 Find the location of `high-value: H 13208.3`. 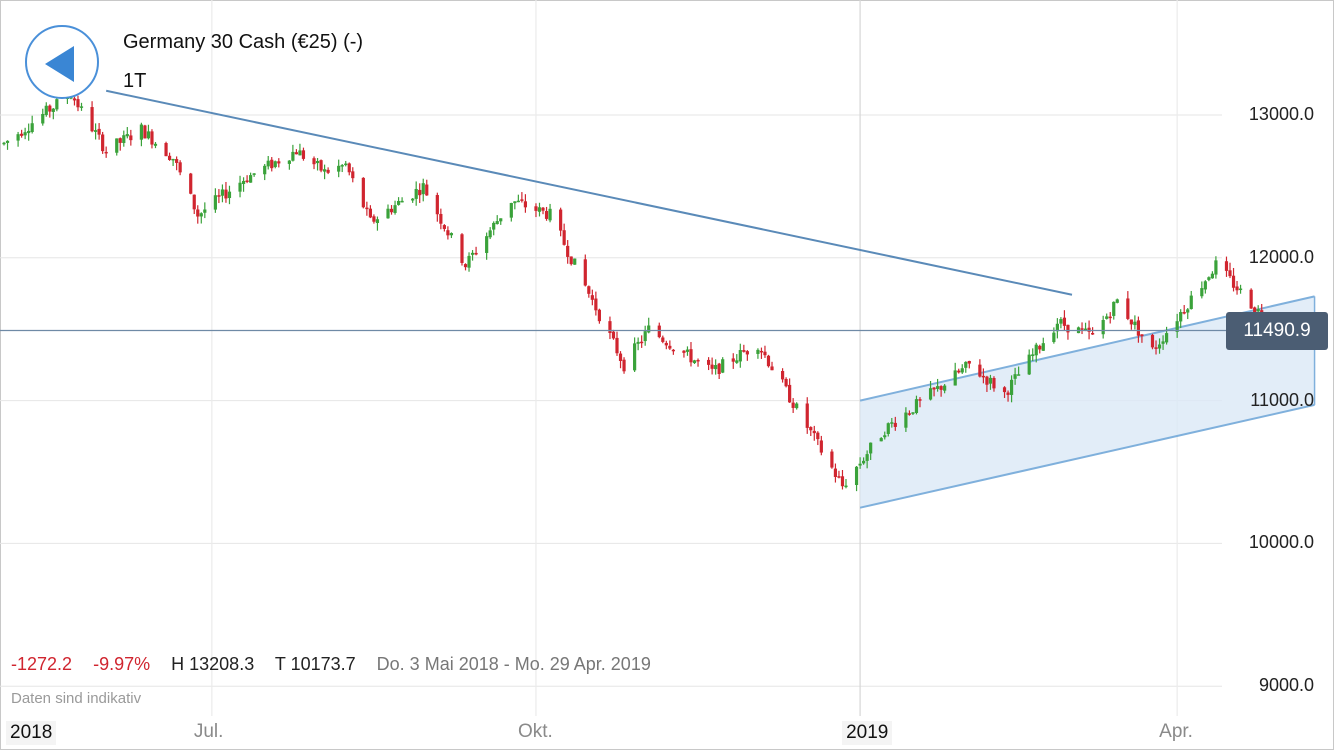

high-value: H 13208.3 is located at coordinates (213, 664).